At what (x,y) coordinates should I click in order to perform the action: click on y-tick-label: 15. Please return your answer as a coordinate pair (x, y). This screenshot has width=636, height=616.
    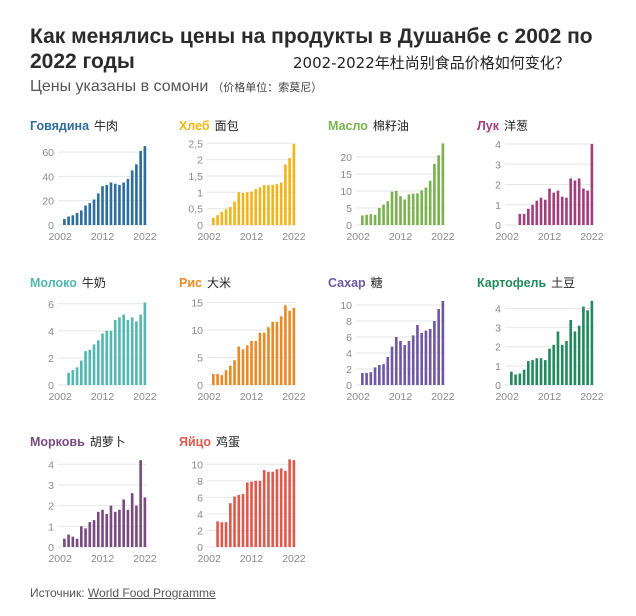
    Looking at the image, I should click on (197, 304).